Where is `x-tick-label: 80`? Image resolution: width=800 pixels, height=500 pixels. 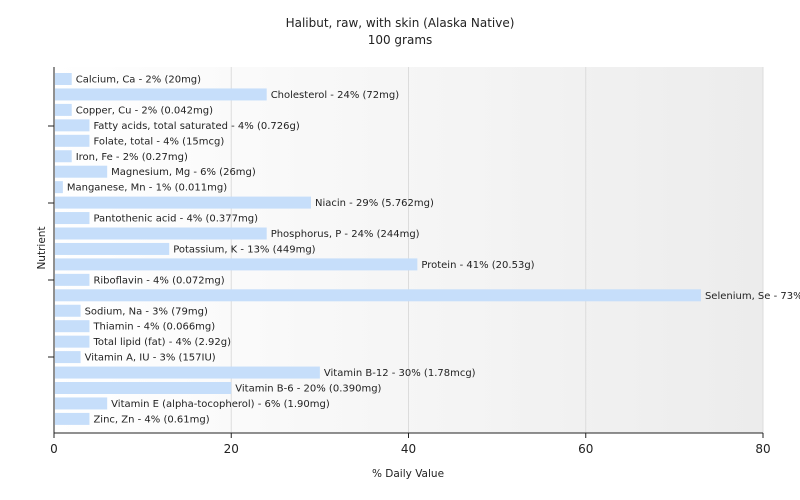
x-tick-label: 80 is located at coordinates (762, 449).